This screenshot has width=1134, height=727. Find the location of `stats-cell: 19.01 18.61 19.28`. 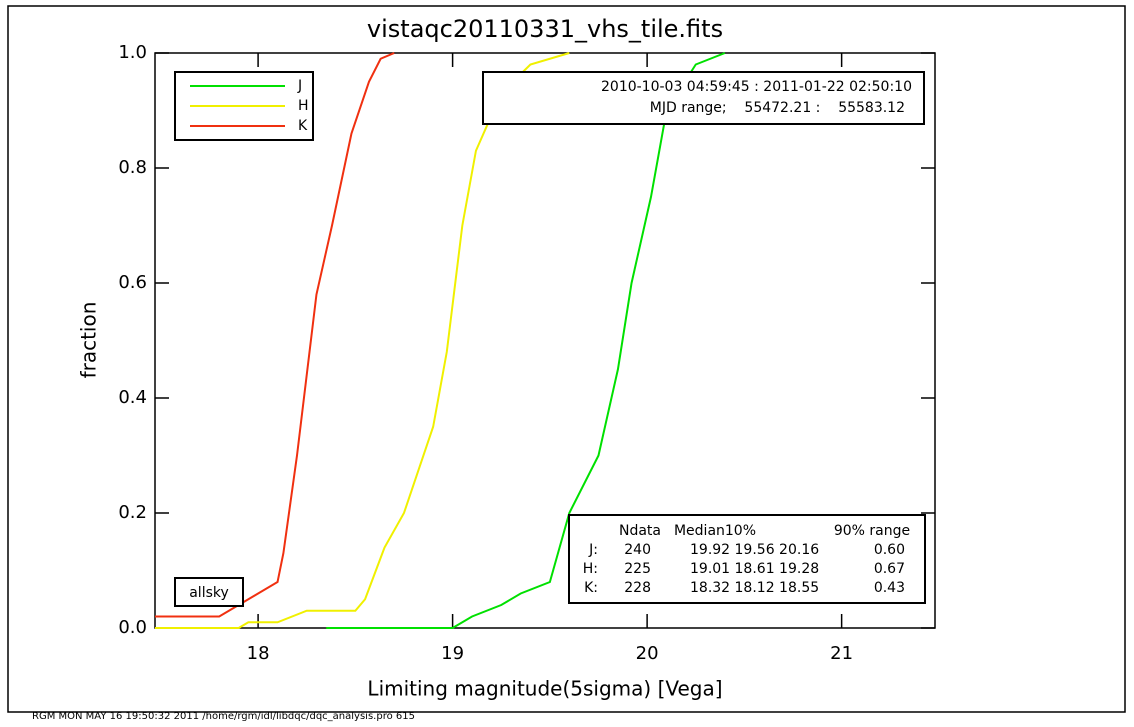

stats-cell: 19.01 18.61 19.28 is located at coordinates (754, 569).